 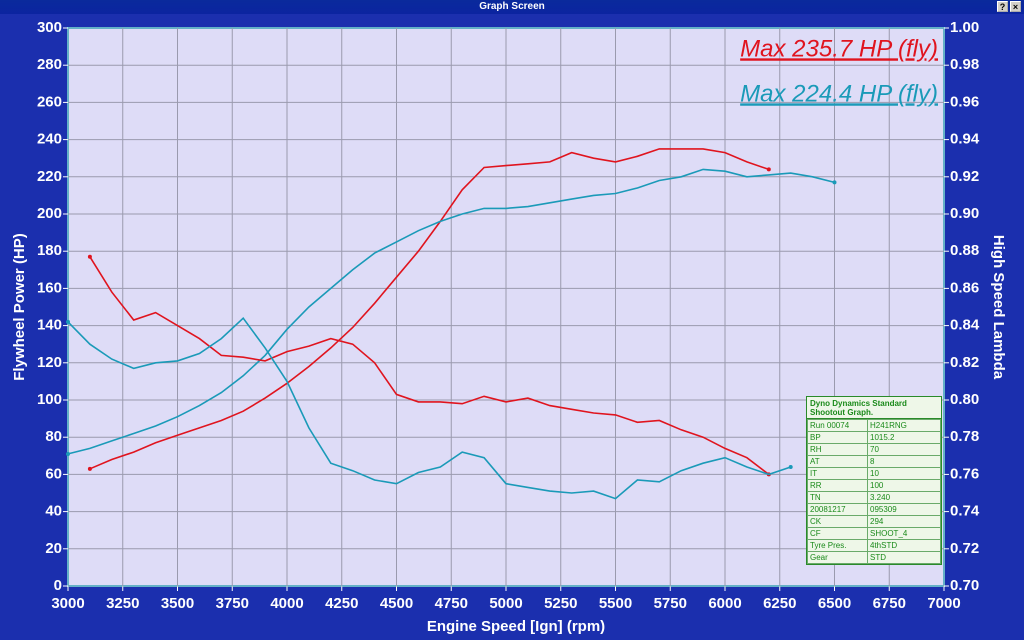 I want to click on y2-tick-label: 0.86, so click(x=964, y=287).